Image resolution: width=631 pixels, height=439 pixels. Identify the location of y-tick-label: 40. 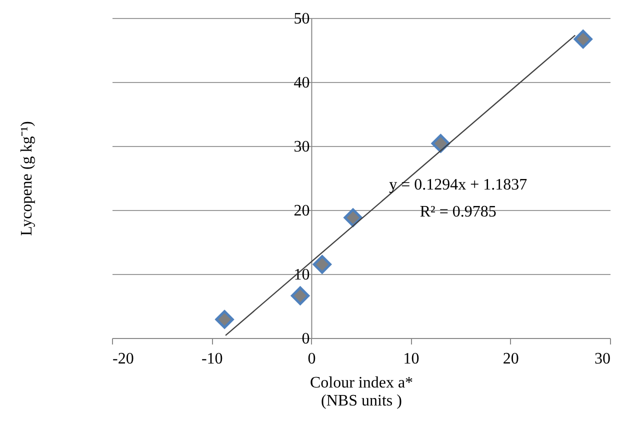
(302, 83).